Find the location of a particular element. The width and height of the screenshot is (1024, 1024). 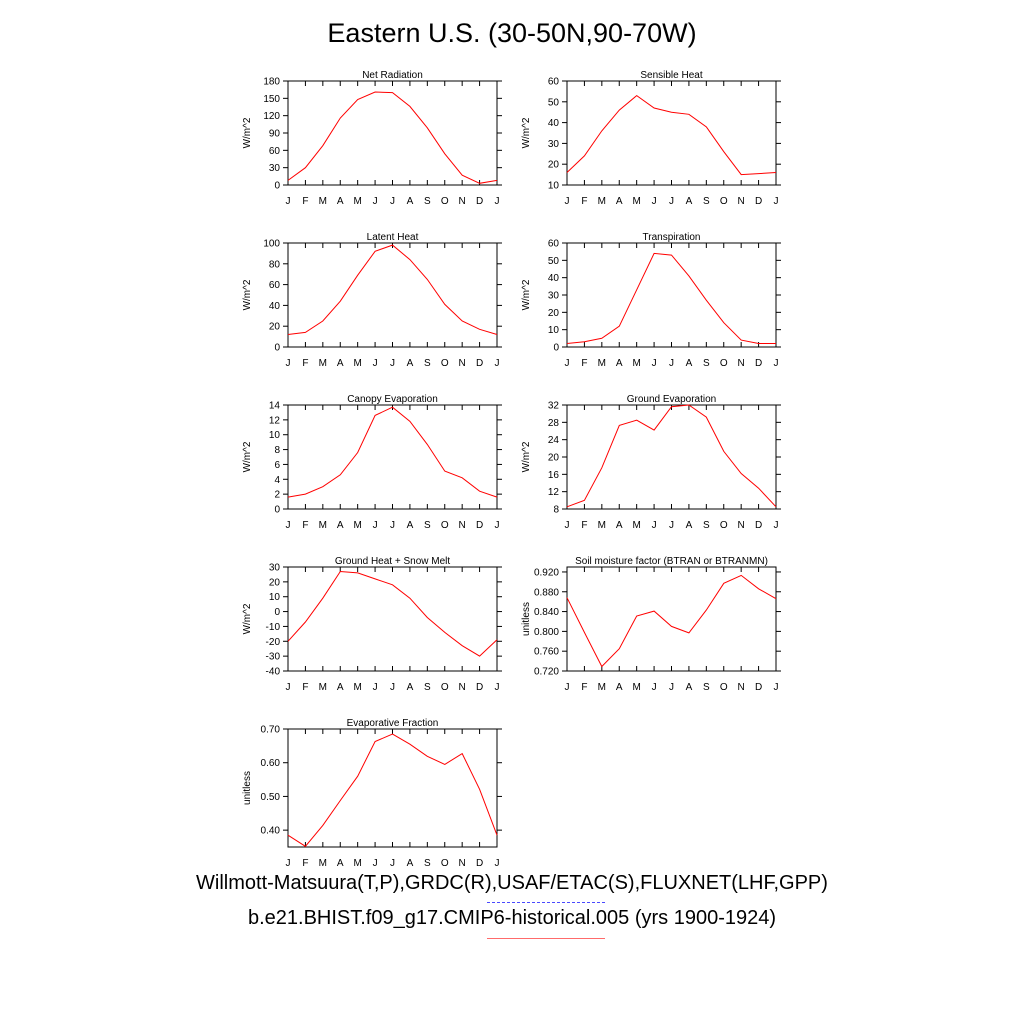

y-tick-label: -30 is located at coordinates (273, 657).